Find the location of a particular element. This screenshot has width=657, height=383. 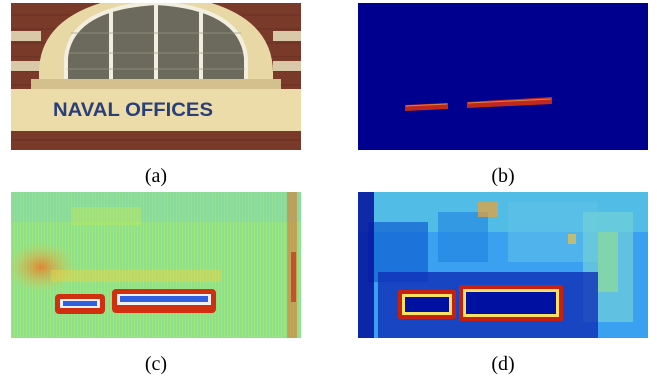

sign-text: NAVAL OFFICES is located at coordinates (133, 110).